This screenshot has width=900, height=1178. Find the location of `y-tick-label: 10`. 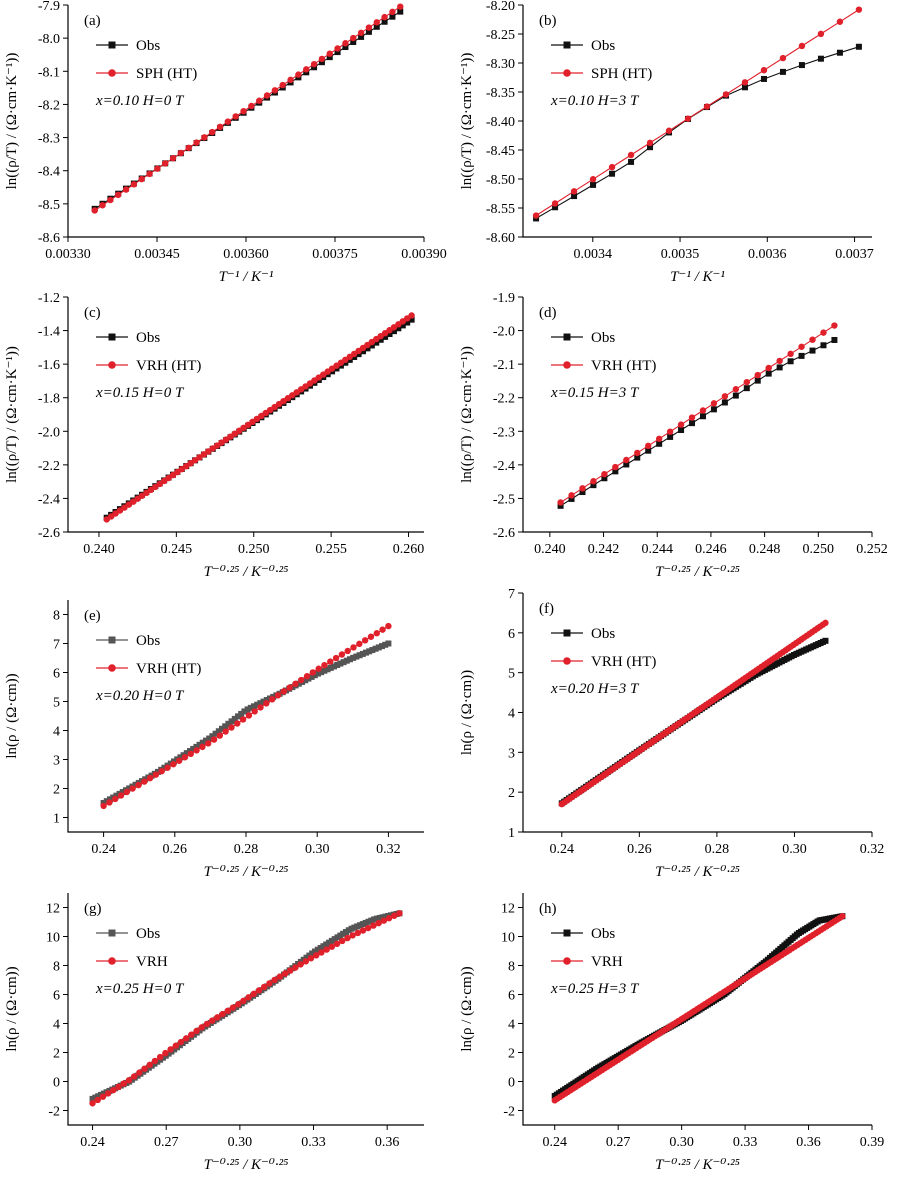

y-tick-label: 10 is located at coordinates (508, 938).